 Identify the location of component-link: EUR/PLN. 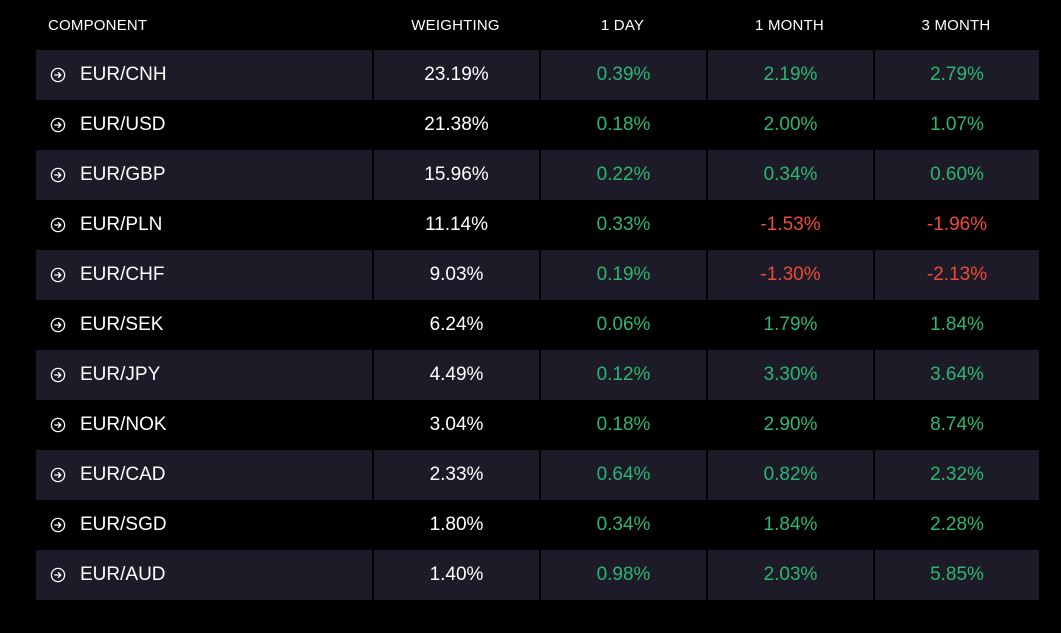
(204, 225).